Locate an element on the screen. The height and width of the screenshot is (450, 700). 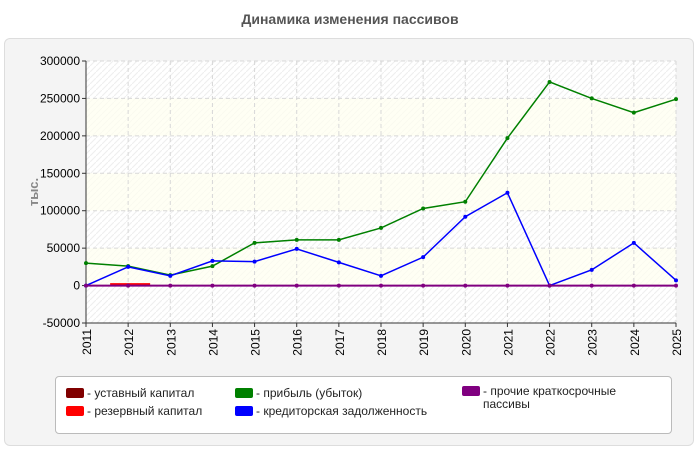
x-tick-label: 2015 is located at coordinates (256, 342).